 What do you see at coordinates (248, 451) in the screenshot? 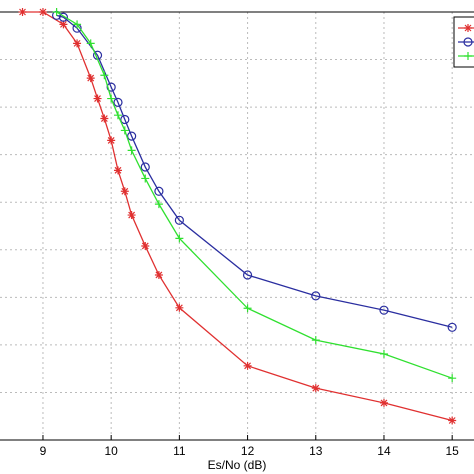
I see `x-tick-label: 12` at bounding box center [248, 451].